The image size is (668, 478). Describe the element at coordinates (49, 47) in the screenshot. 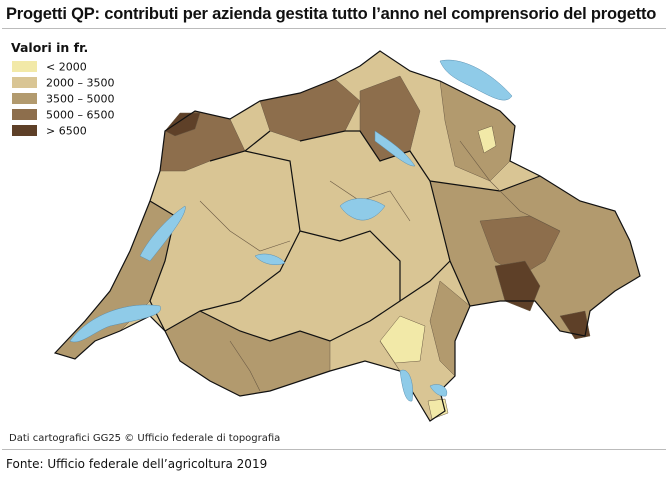

I see `legend-title: Valori in fr.` at that location.